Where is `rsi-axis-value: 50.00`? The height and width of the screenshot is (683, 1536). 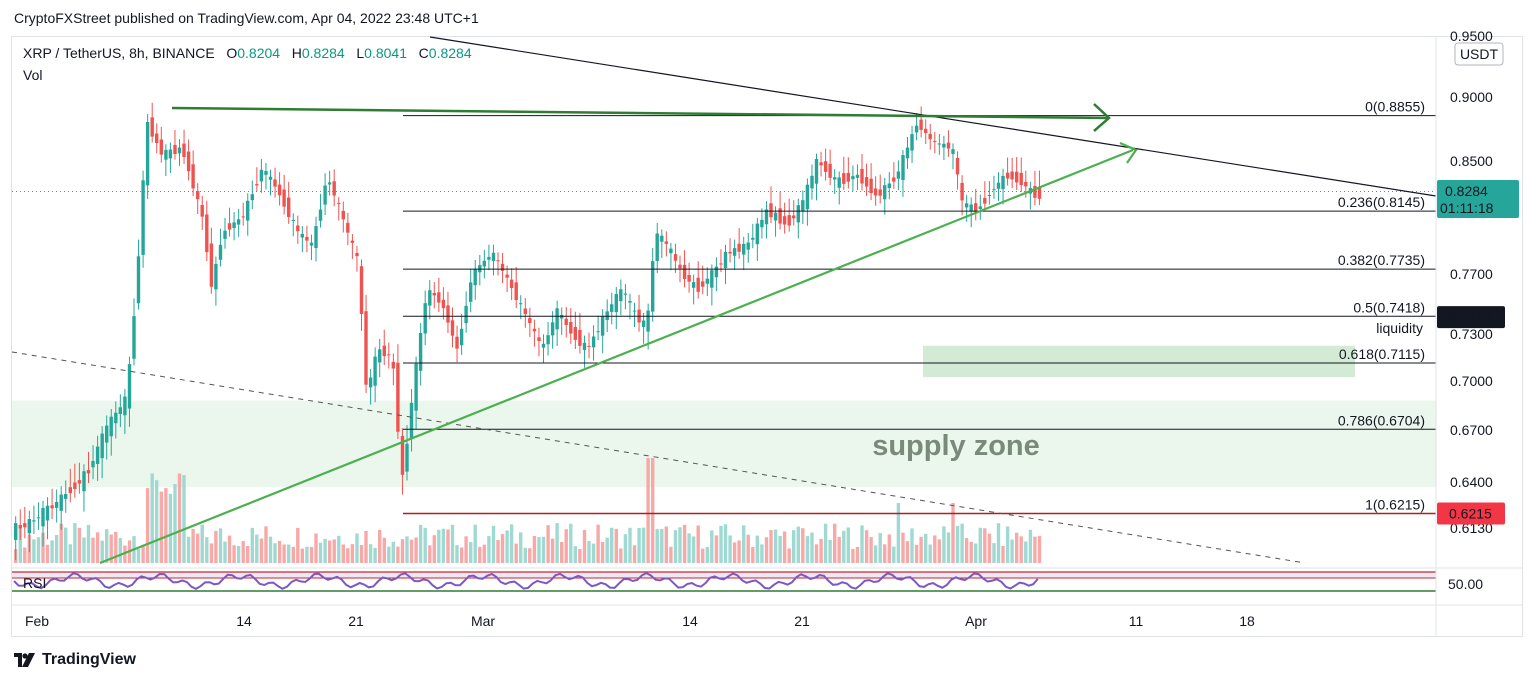
rsi-axis-value: 50.00 is located at coordinates (1465, 584).